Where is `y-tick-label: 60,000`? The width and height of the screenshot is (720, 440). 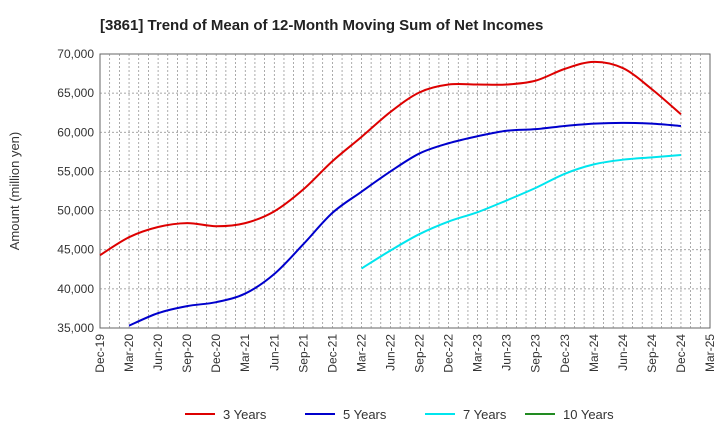 y-tick-label: 60,000 is located at coordinates (75, 132).